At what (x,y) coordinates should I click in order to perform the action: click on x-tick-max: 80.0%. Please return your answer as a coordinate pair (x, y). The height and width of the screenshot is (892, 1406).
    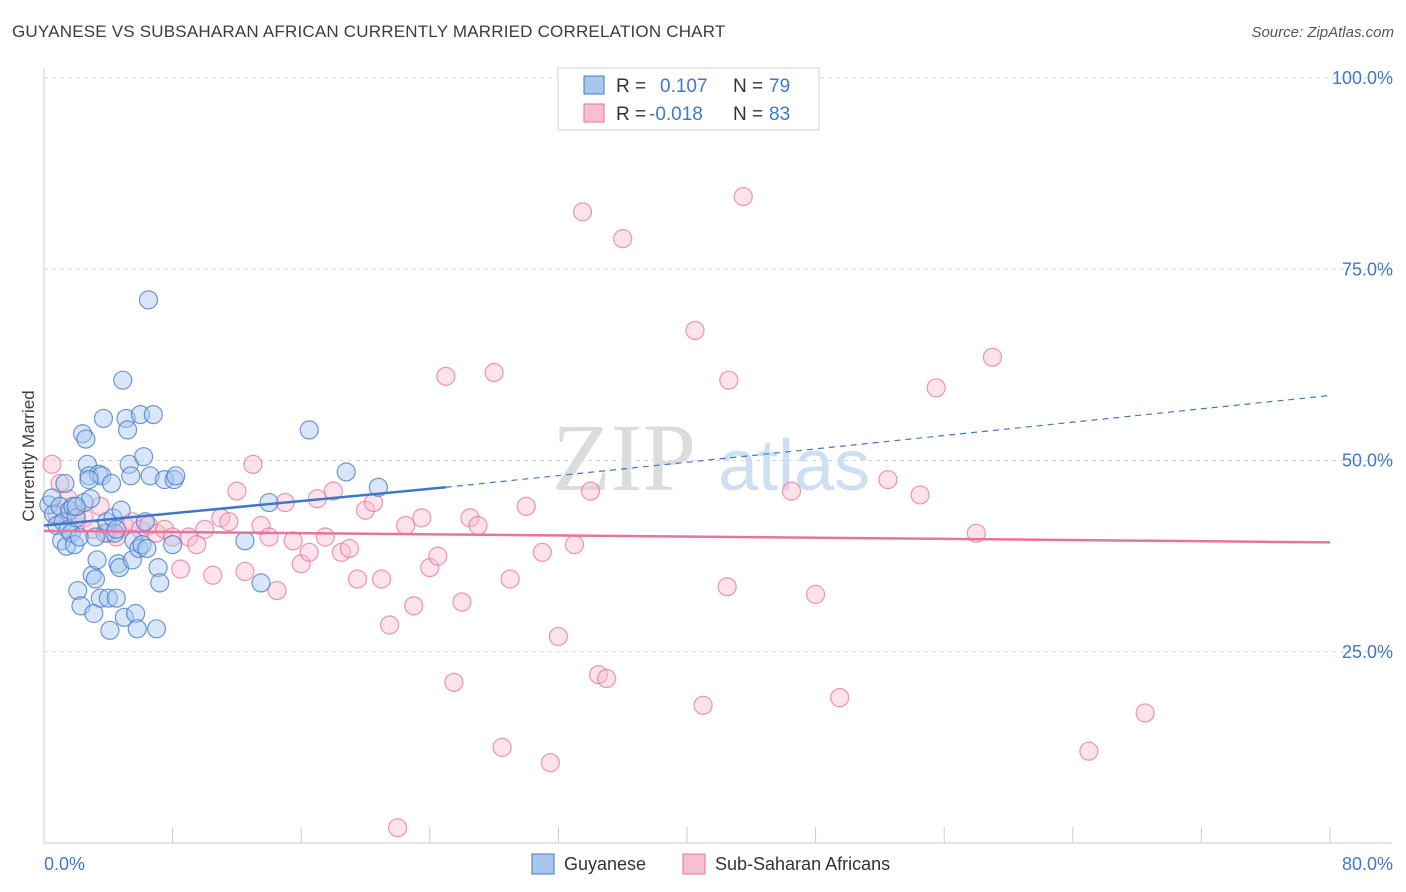
    Looking at the image, I should click on (1367, 864).